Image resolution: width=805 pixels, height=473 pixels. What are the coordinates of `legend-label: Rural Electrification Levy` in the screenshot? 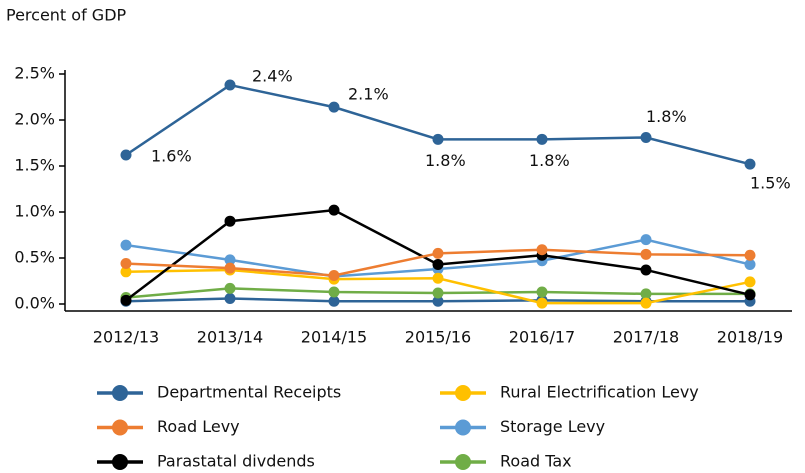 It's located at (599, 392).